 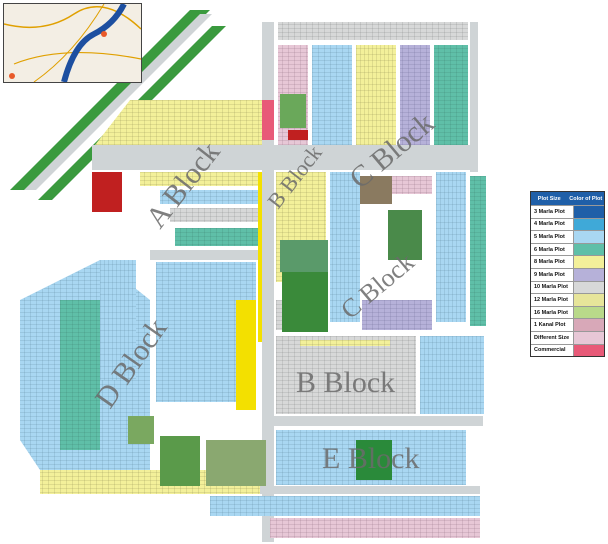 I want to click on legend-row: 5 Marla Plot, so click(x=567, y=236).